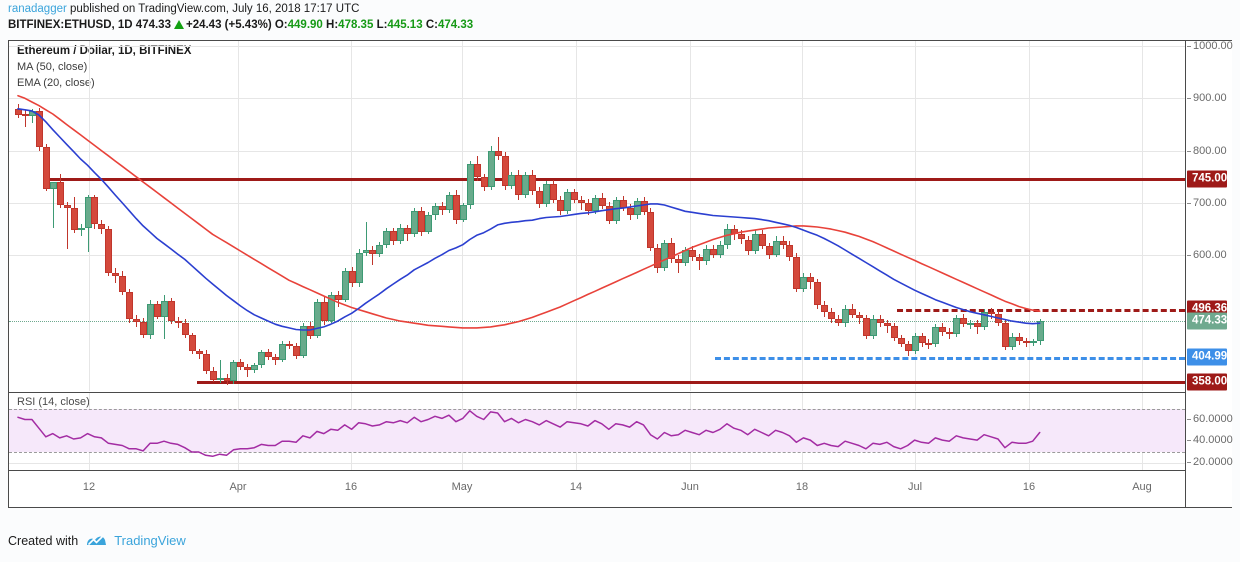  I want to click on ma-legend: MA (50, close), so click(52, 67).